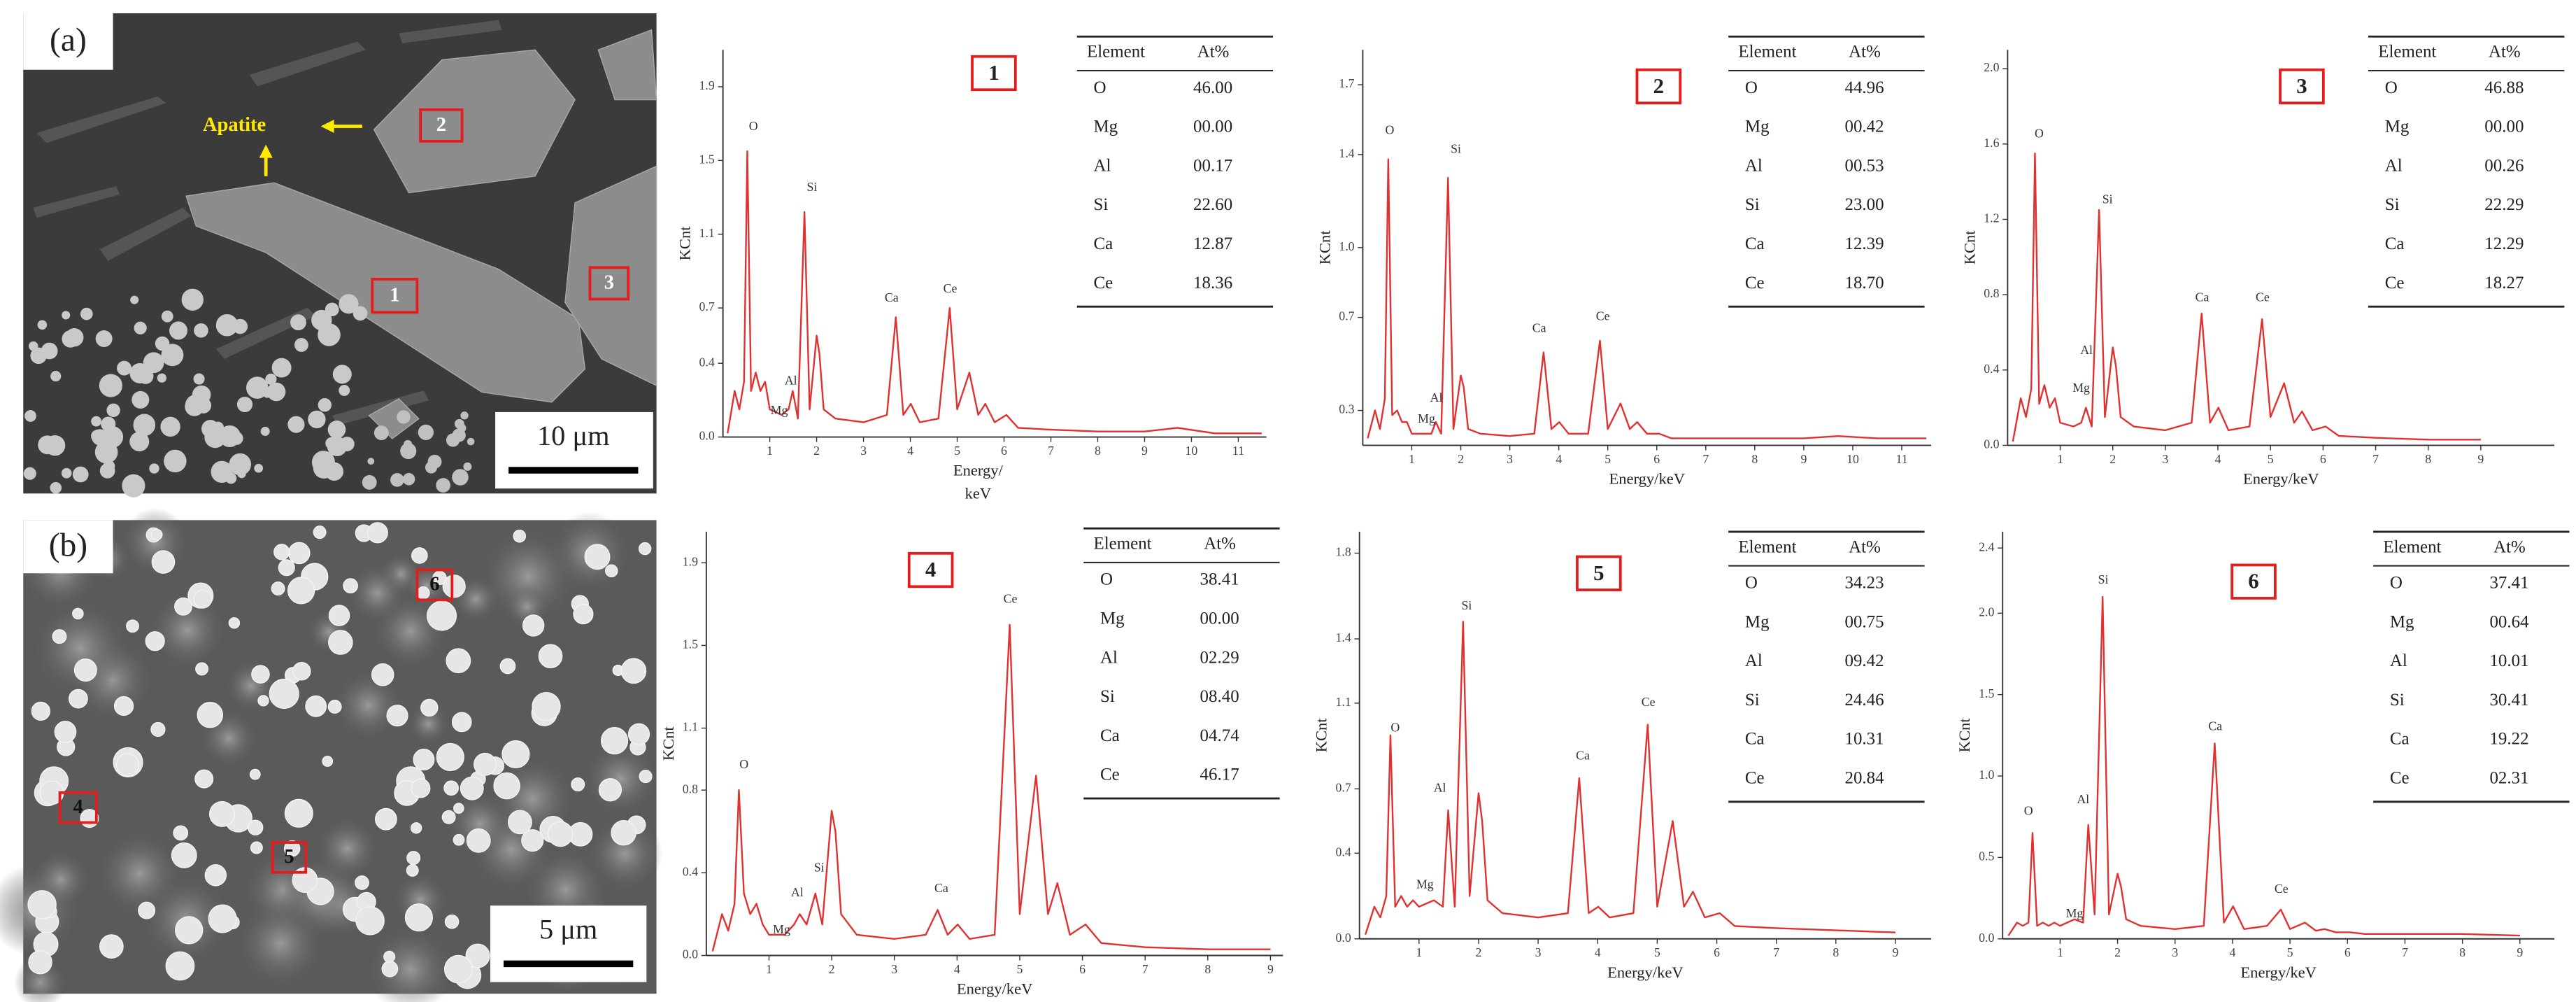 The height and width of the screenshot is (1002, 2576). What do you see at coordinates (1826, 670) in the screenshot?
I see `table-background` at bounding box center [1826, 670].